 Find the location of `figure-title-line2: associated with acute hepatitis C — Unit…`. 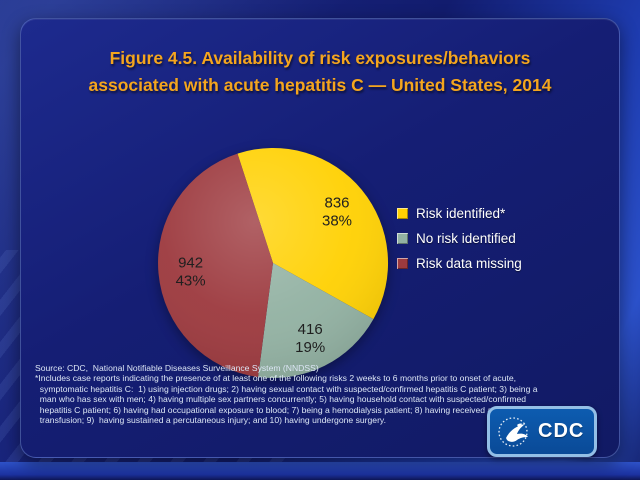

figure-title-line2: associated with acute hepatitis C — Unit… is located at coordinates (320, 85).